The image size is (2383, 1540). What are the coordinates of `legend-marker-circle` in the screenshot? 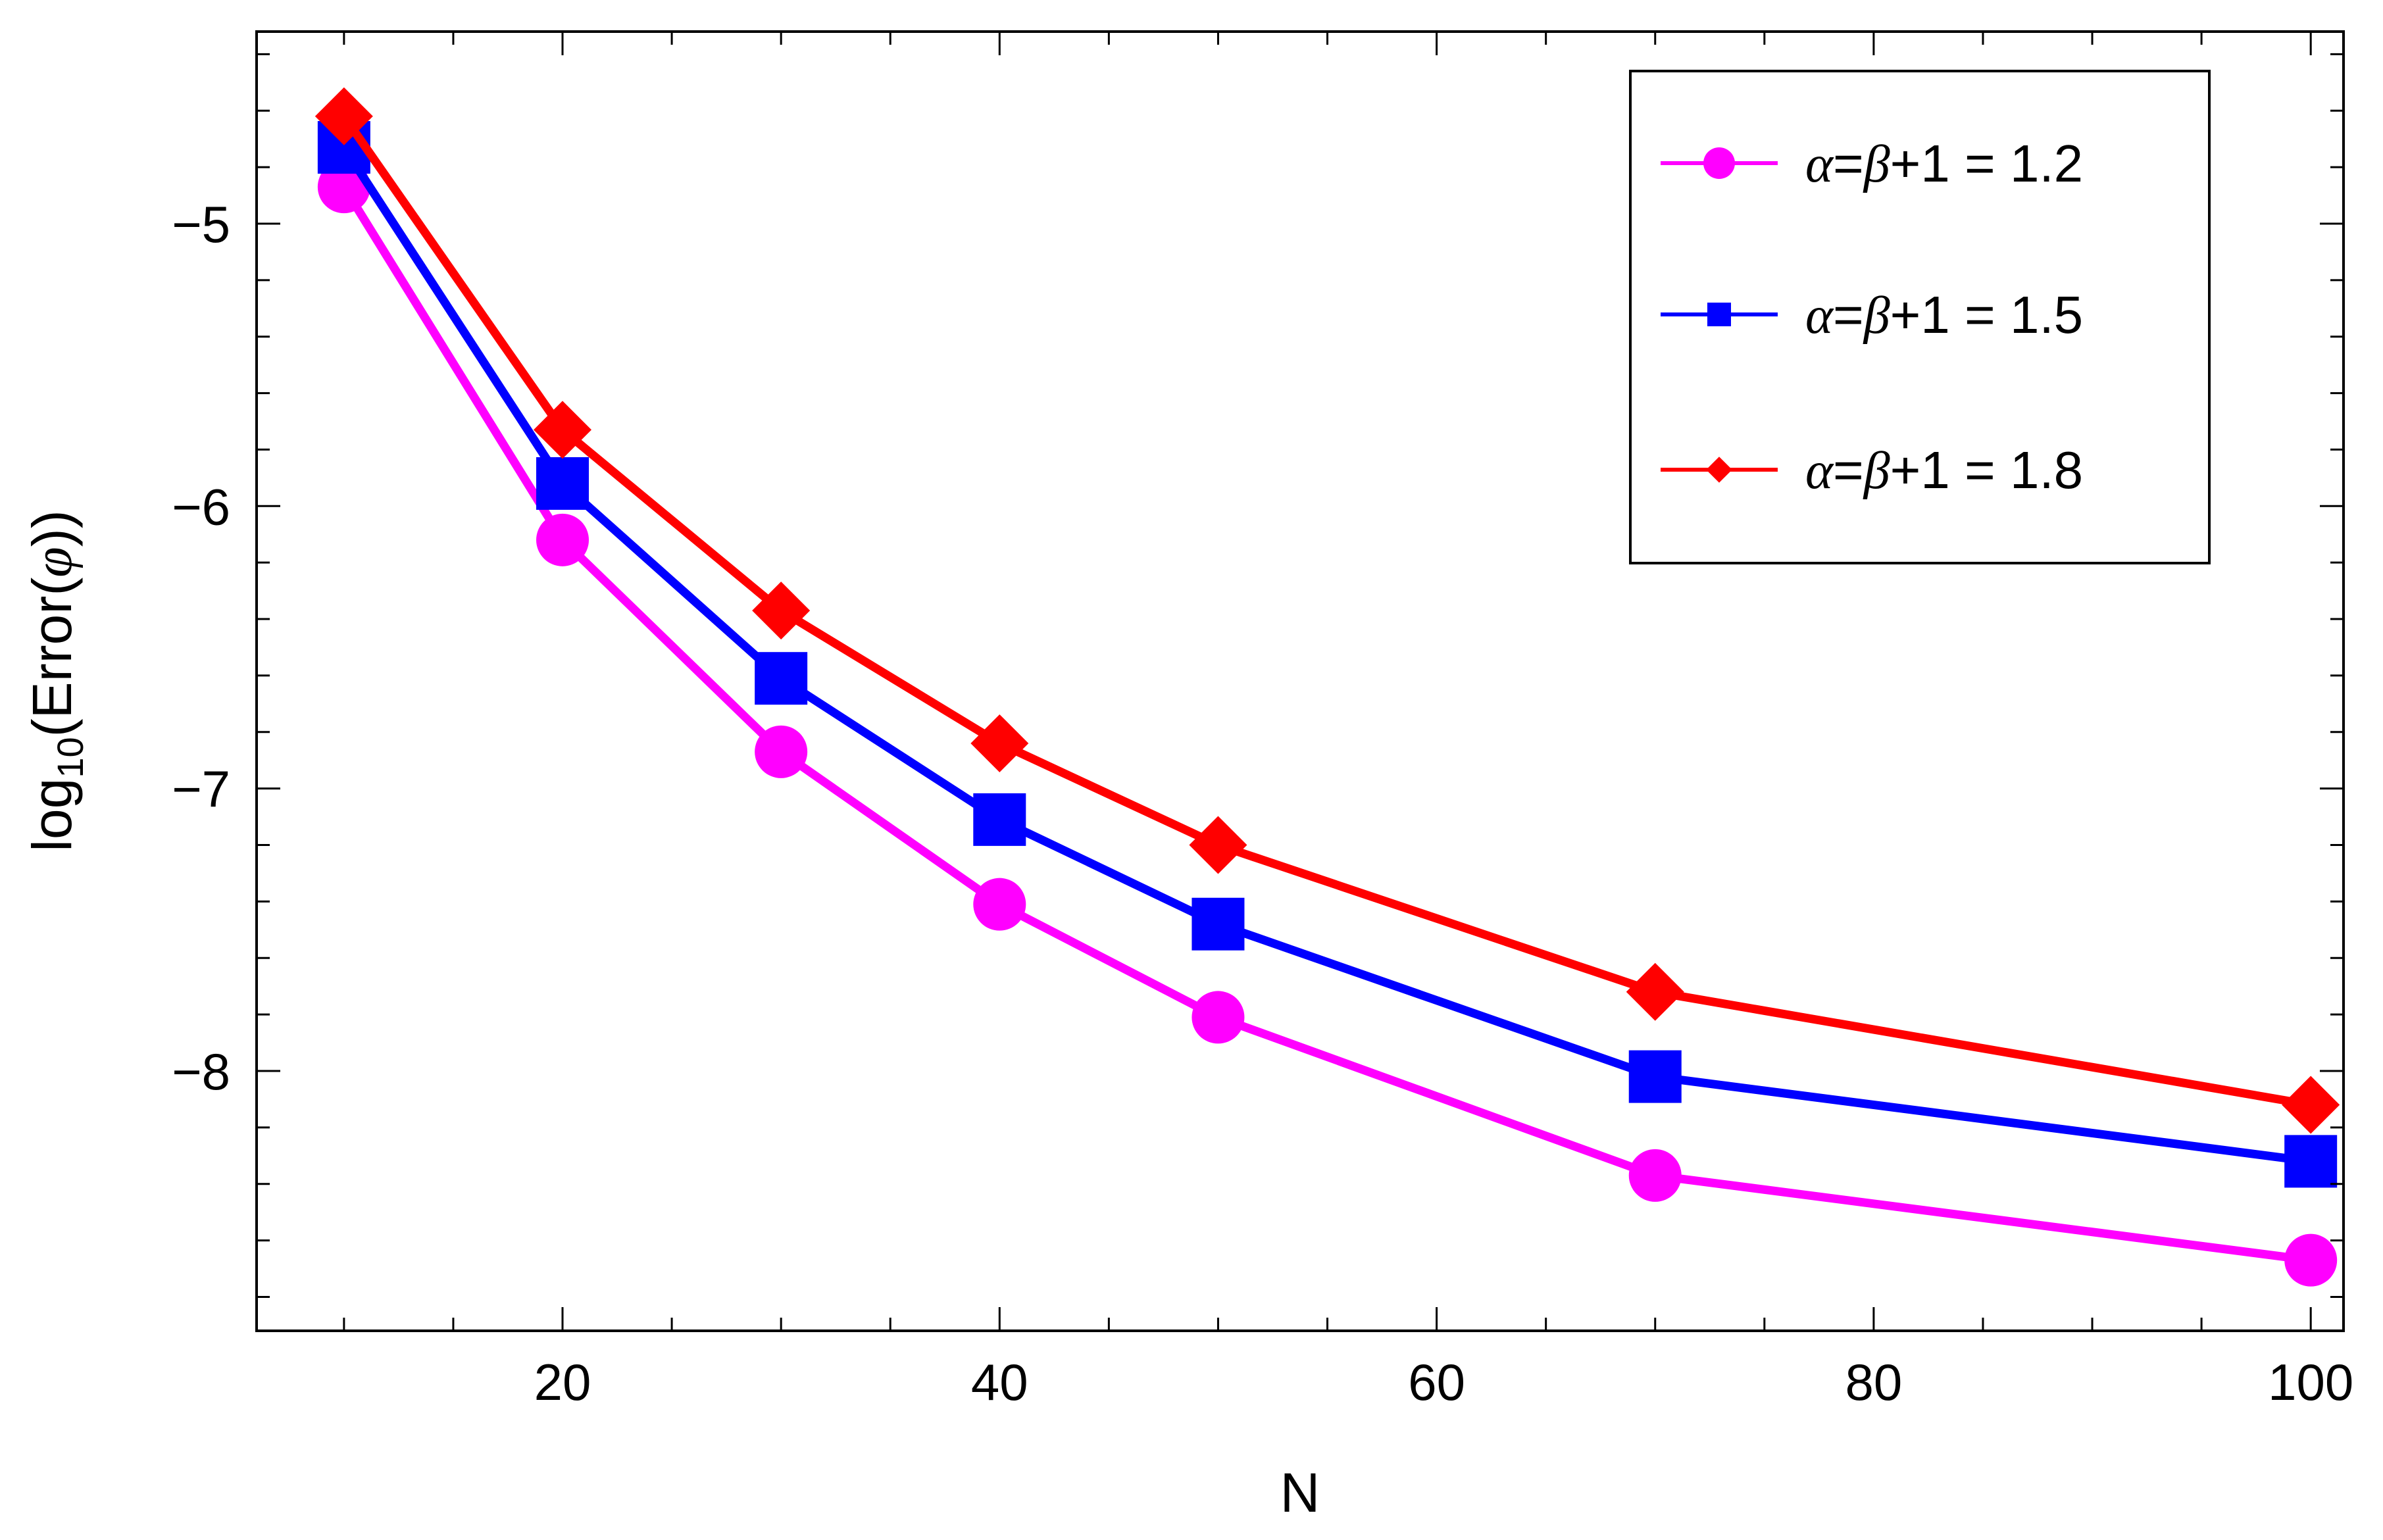 It's located at (1719, 163).